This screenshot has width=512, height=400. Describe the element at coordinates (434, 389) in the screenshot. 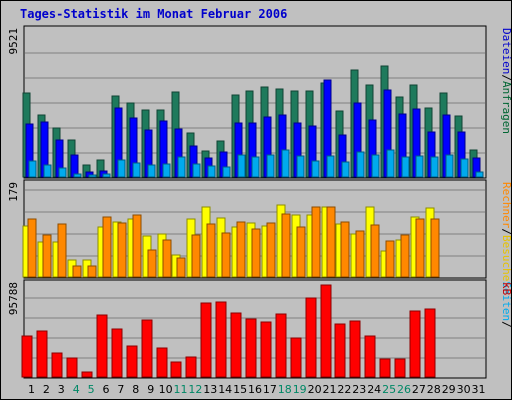

I see `x-tick-label: 28` at that location.